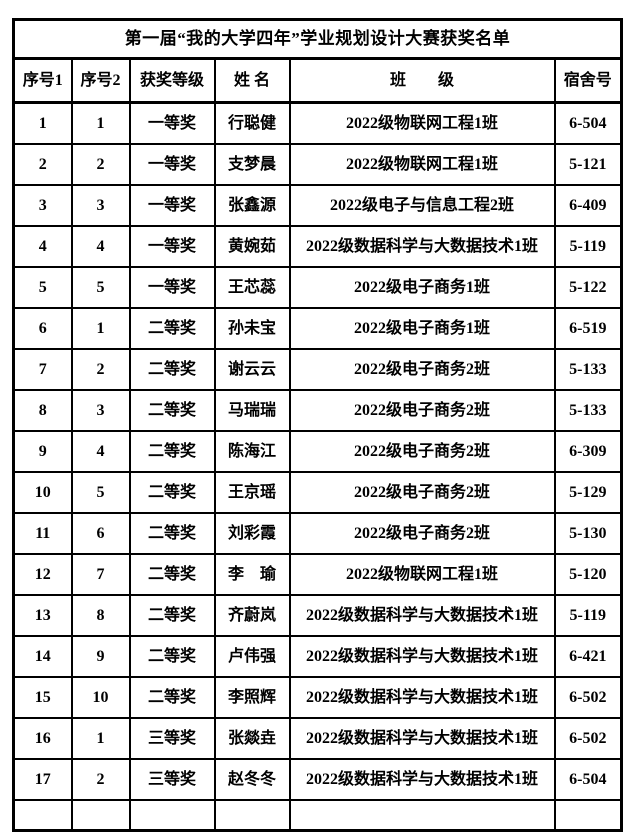 This screenshot has width=629, height=832. I want to click on cell-no2: 6, so click(100, 533).